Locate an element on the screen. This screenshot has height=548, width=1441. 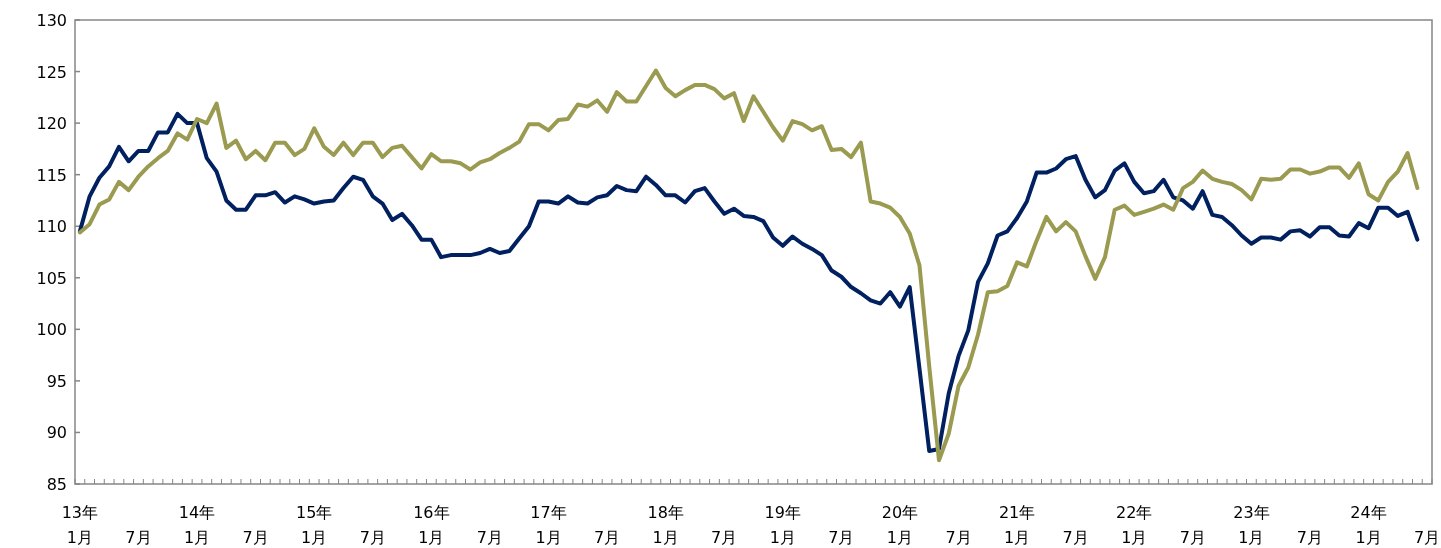
y-tick-label: 95 is located at coordinates (56, 381).